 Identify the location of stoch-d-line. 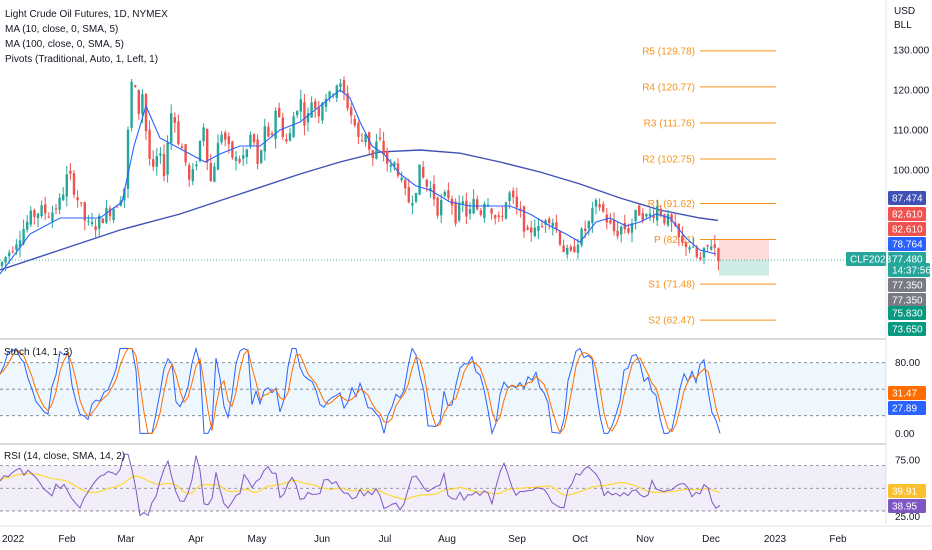
(360, 391).